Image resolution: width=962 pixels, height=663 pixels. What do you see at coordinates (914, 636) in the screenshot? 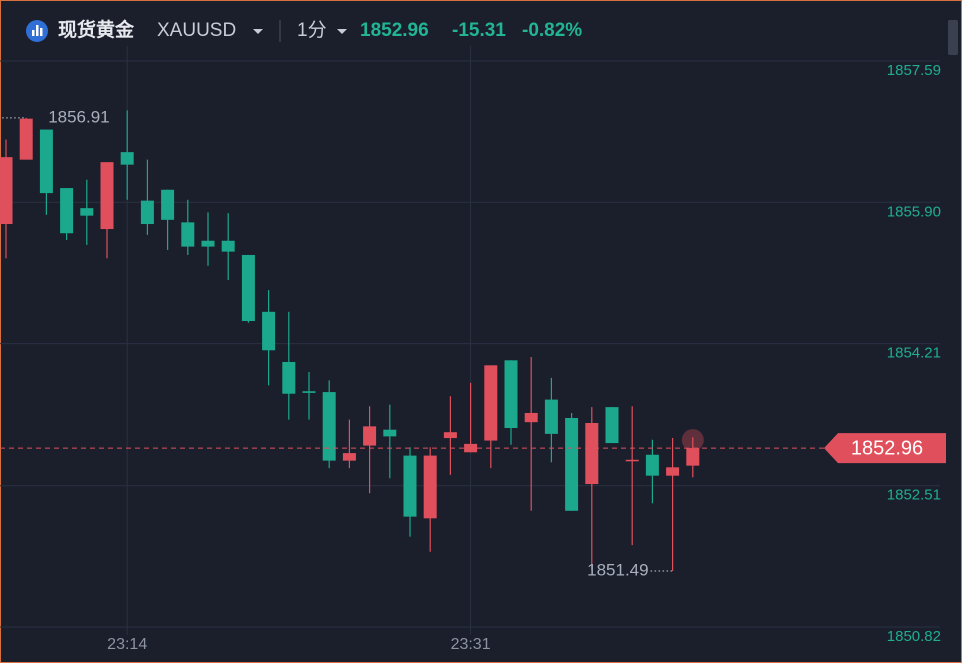
I see `y-tick-label: 1850.82` at bounding box center [914, 636].